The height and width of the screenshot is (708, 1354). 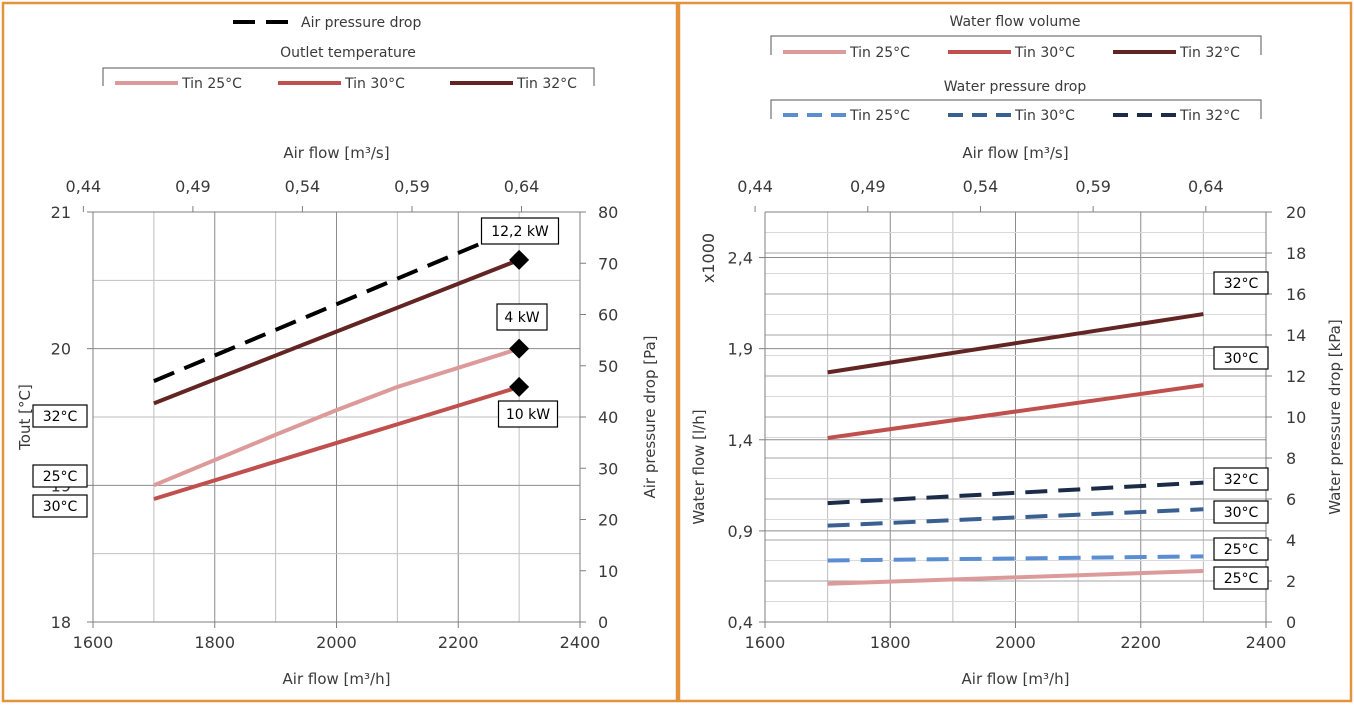 I want to click on series-line-flow-tin32, so click(x=1015, y=343).